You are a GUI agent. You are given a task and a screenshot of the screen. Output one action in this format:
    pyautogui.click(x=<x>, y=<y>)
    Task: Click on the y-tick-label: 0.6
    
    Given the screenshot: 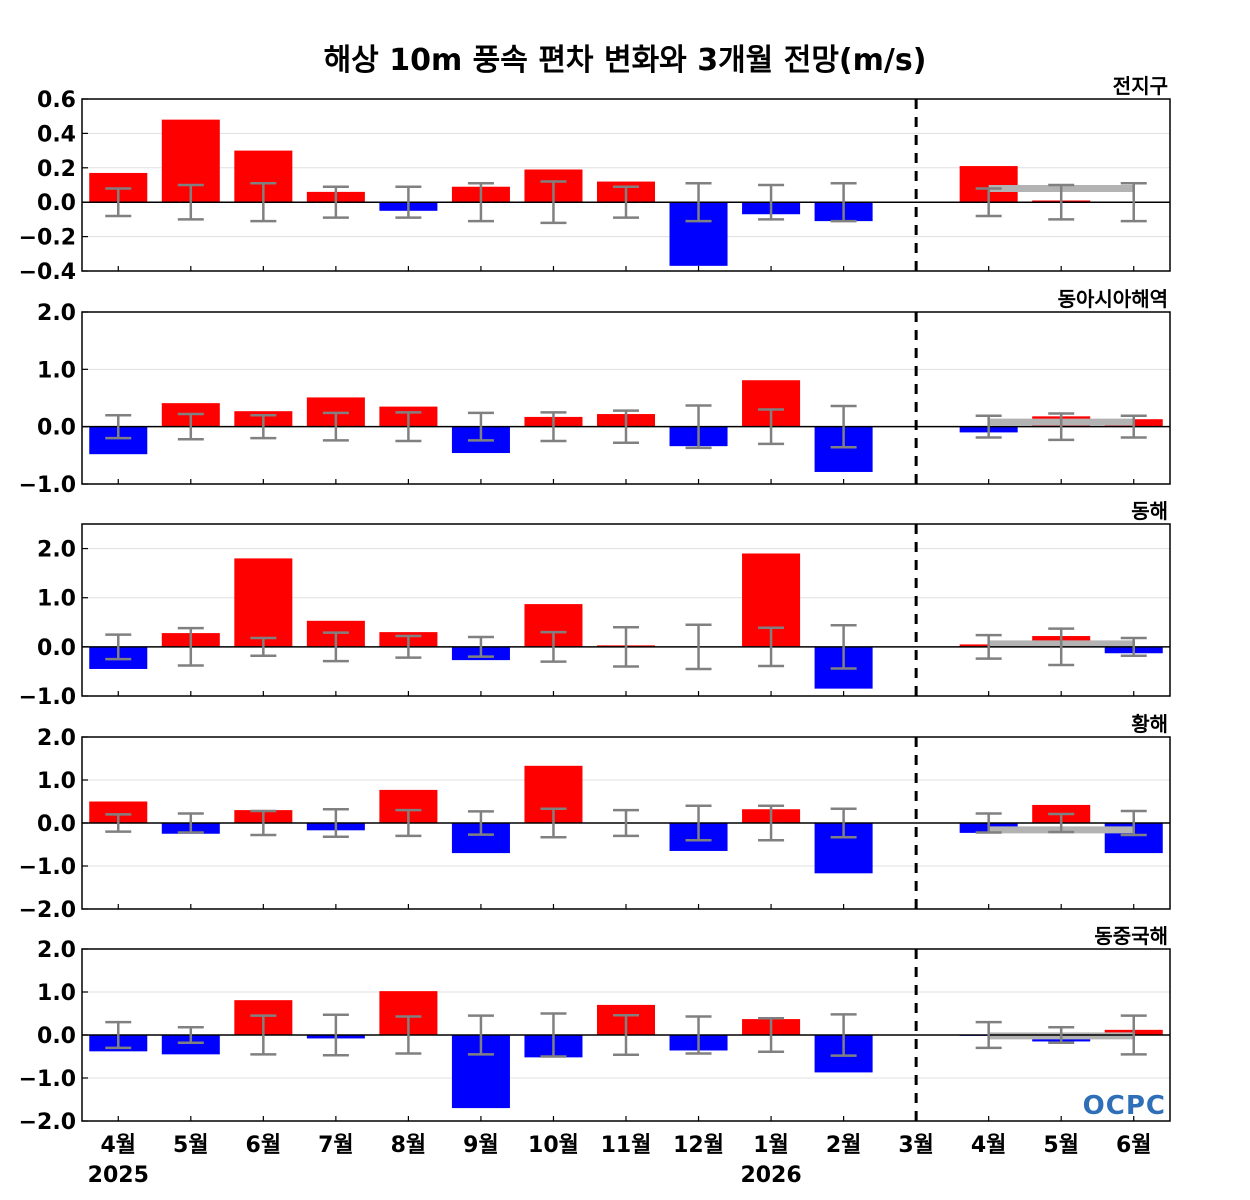 What is the action you would take?
    pyautogui.click(x=56, y=100)
    